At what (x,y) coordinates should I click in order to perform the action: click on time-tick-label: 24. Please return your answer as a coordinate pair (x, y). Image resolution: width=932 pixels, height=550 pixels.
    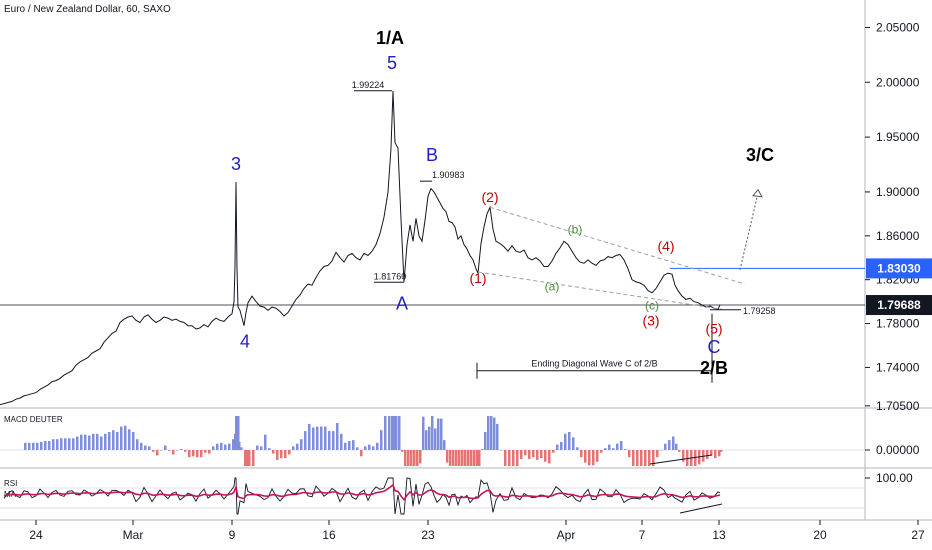
    Looking at the image, I should click on (36, 535).